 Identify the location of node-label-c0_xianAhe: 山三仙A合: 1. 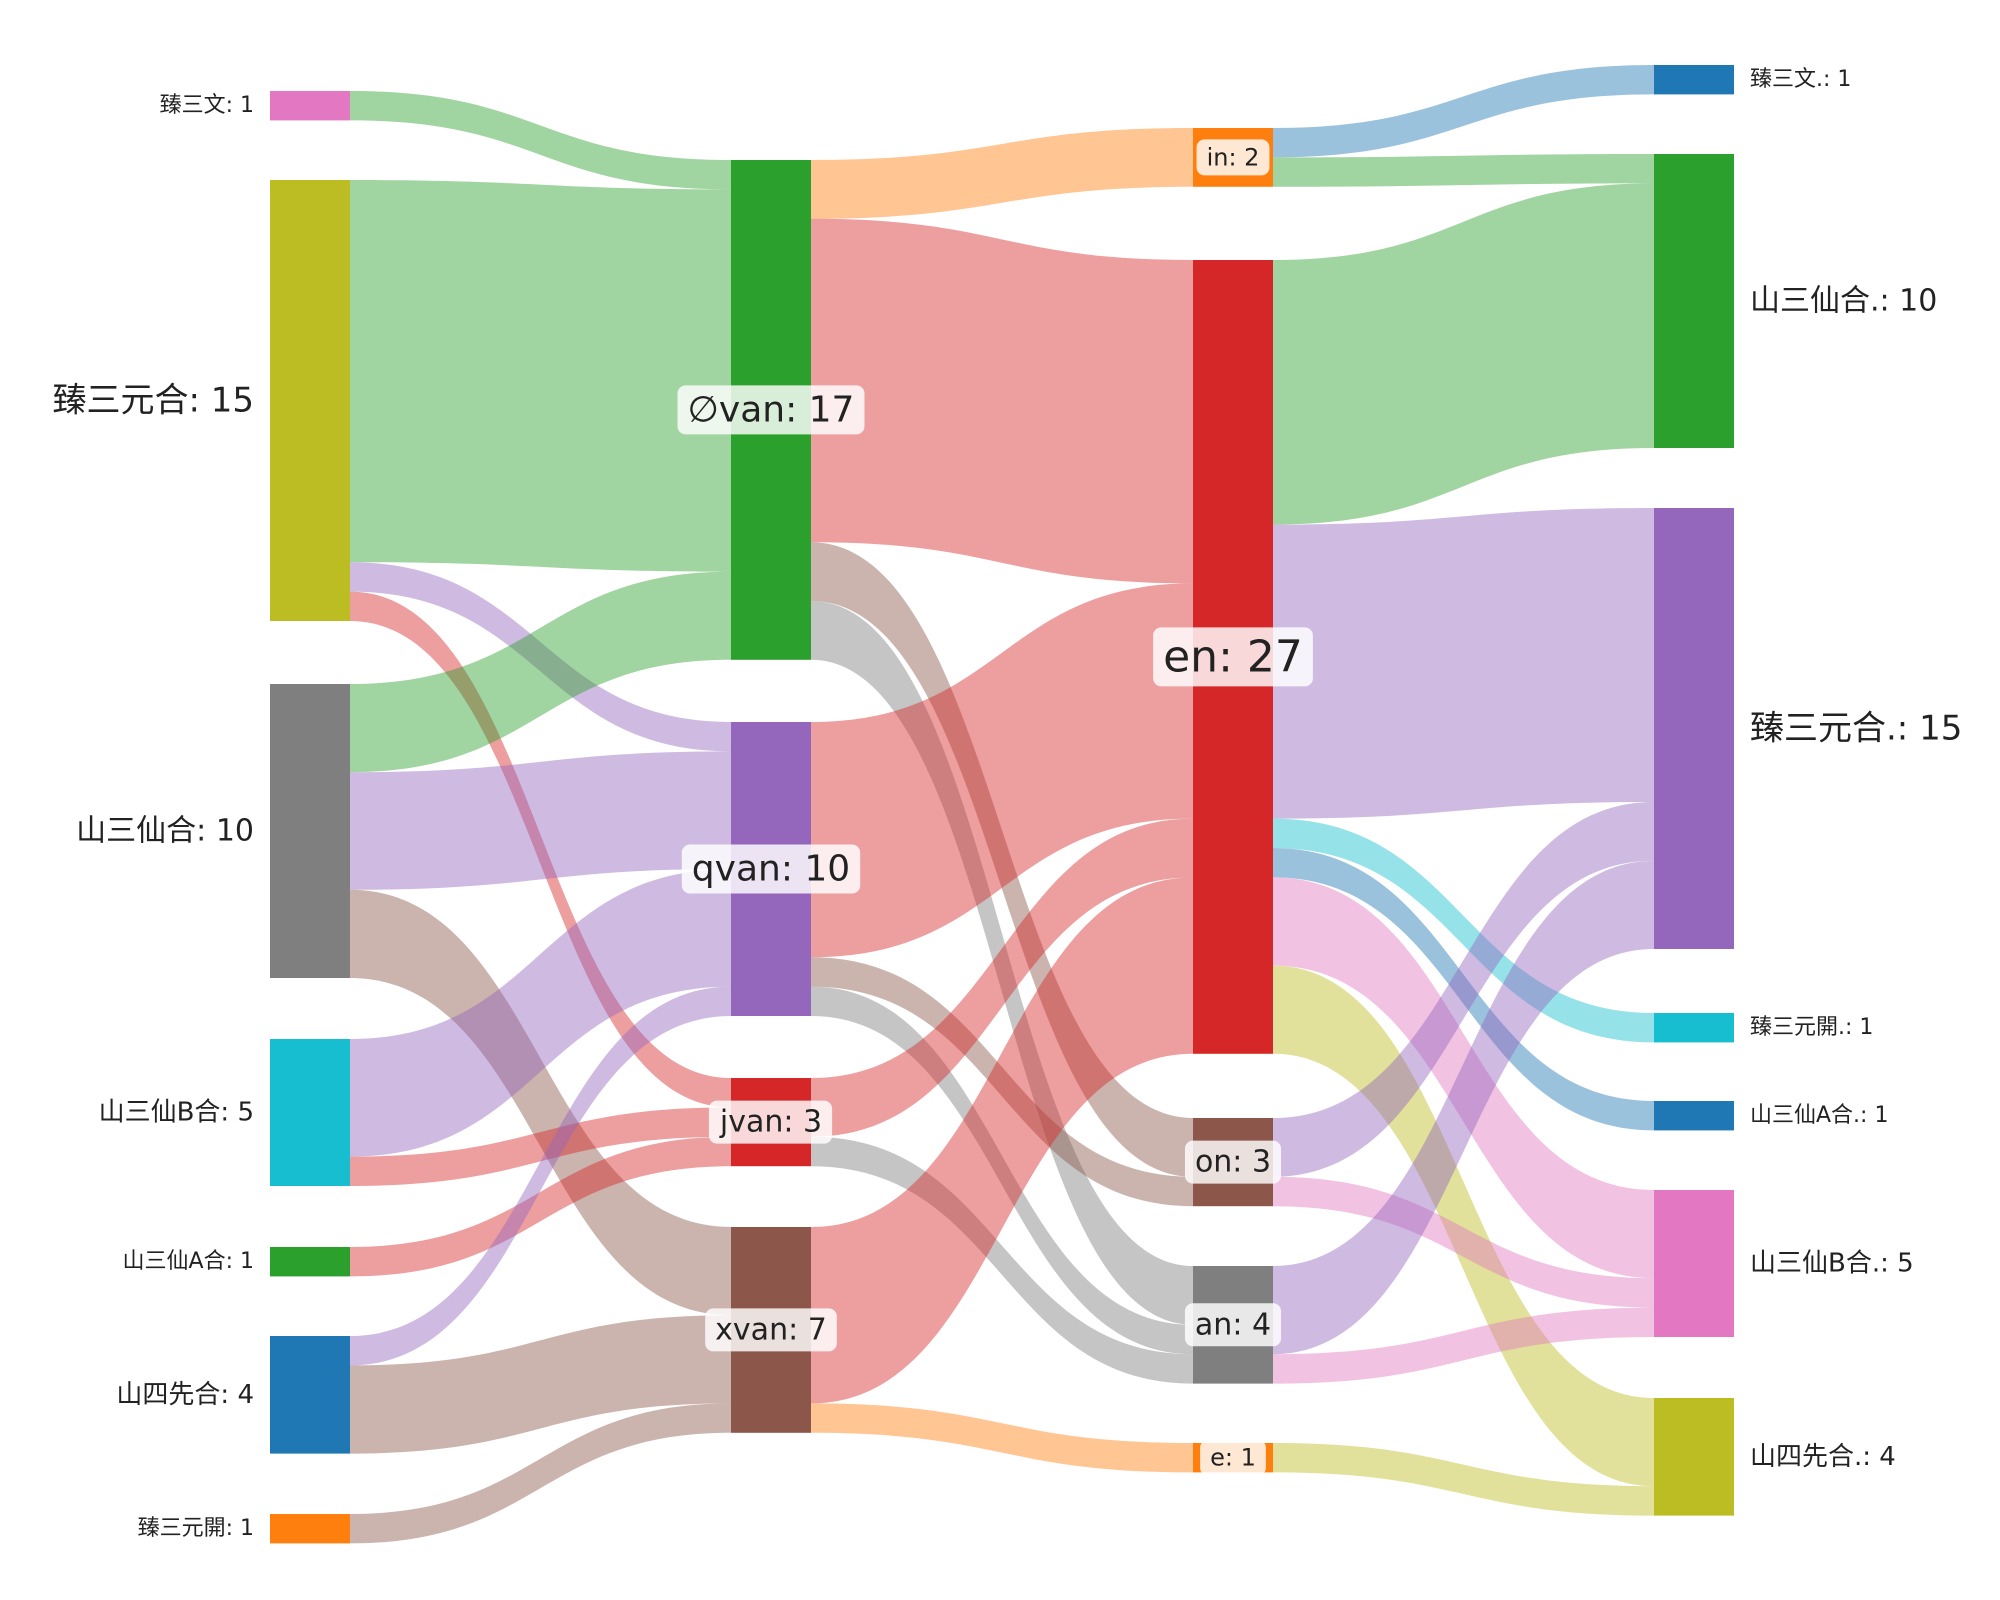
(188, 1261).